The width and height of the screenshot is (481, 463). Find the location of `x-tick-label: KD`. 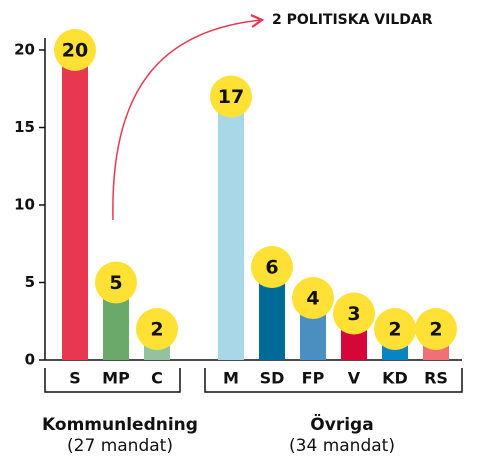

x-tick-label: KD is located at coordinates (395, 378).